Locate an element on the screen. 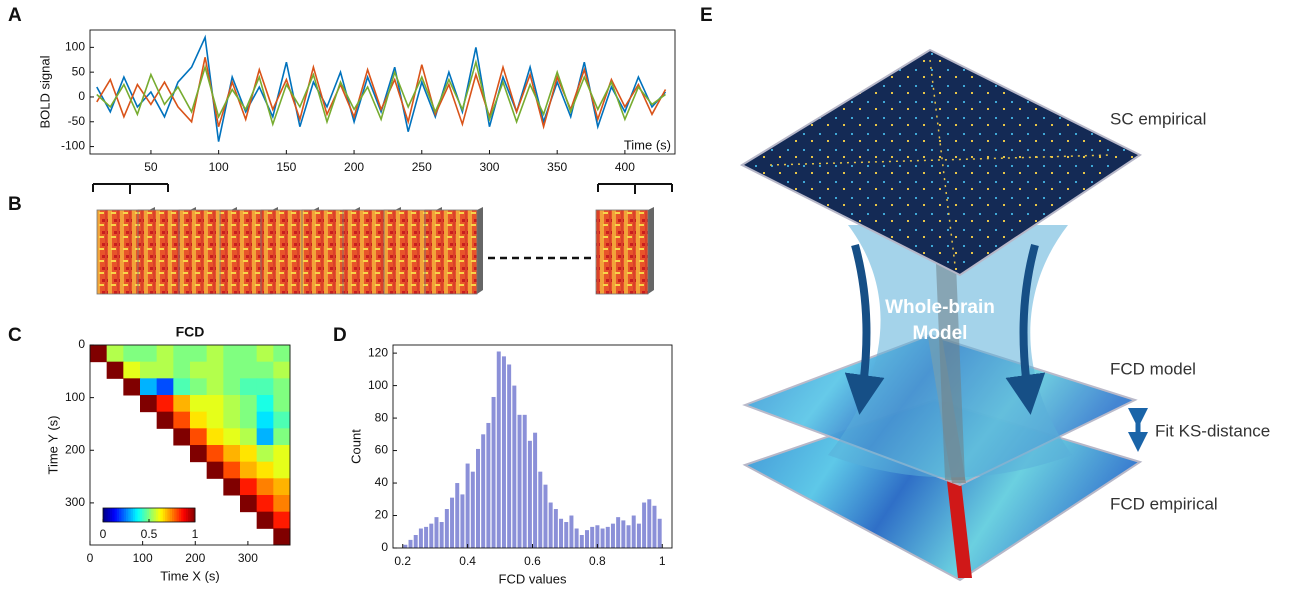  x-tick-label: 350 is located at coordinates (557, 167).